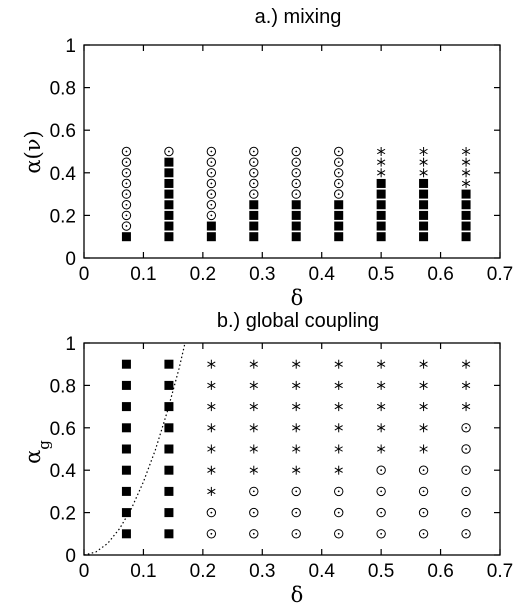  I want to click on panel-a-xtick-label: 0, so click(84, 274).